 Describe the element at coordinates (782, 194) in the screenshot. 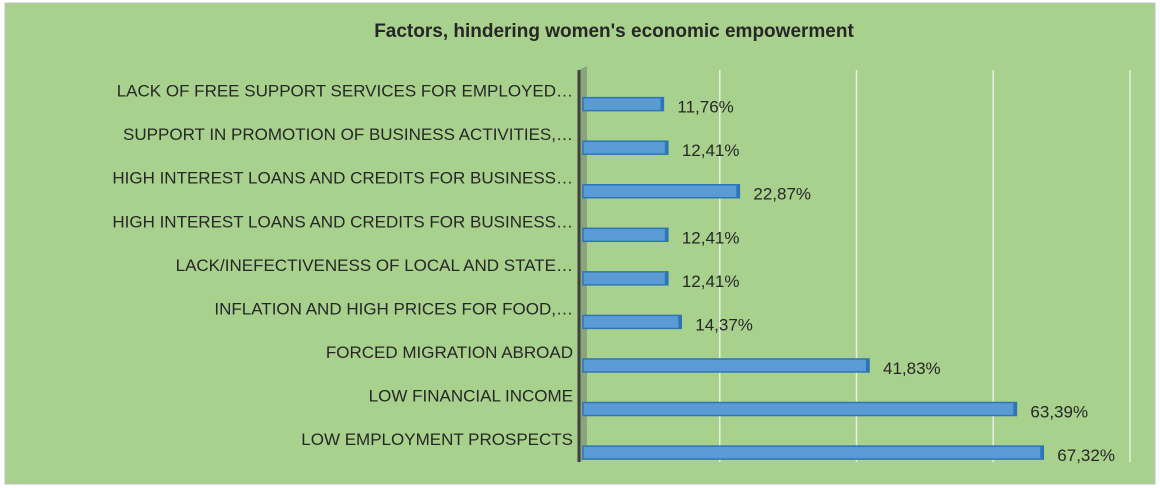

I see `data-label: 22,87%` at that location.